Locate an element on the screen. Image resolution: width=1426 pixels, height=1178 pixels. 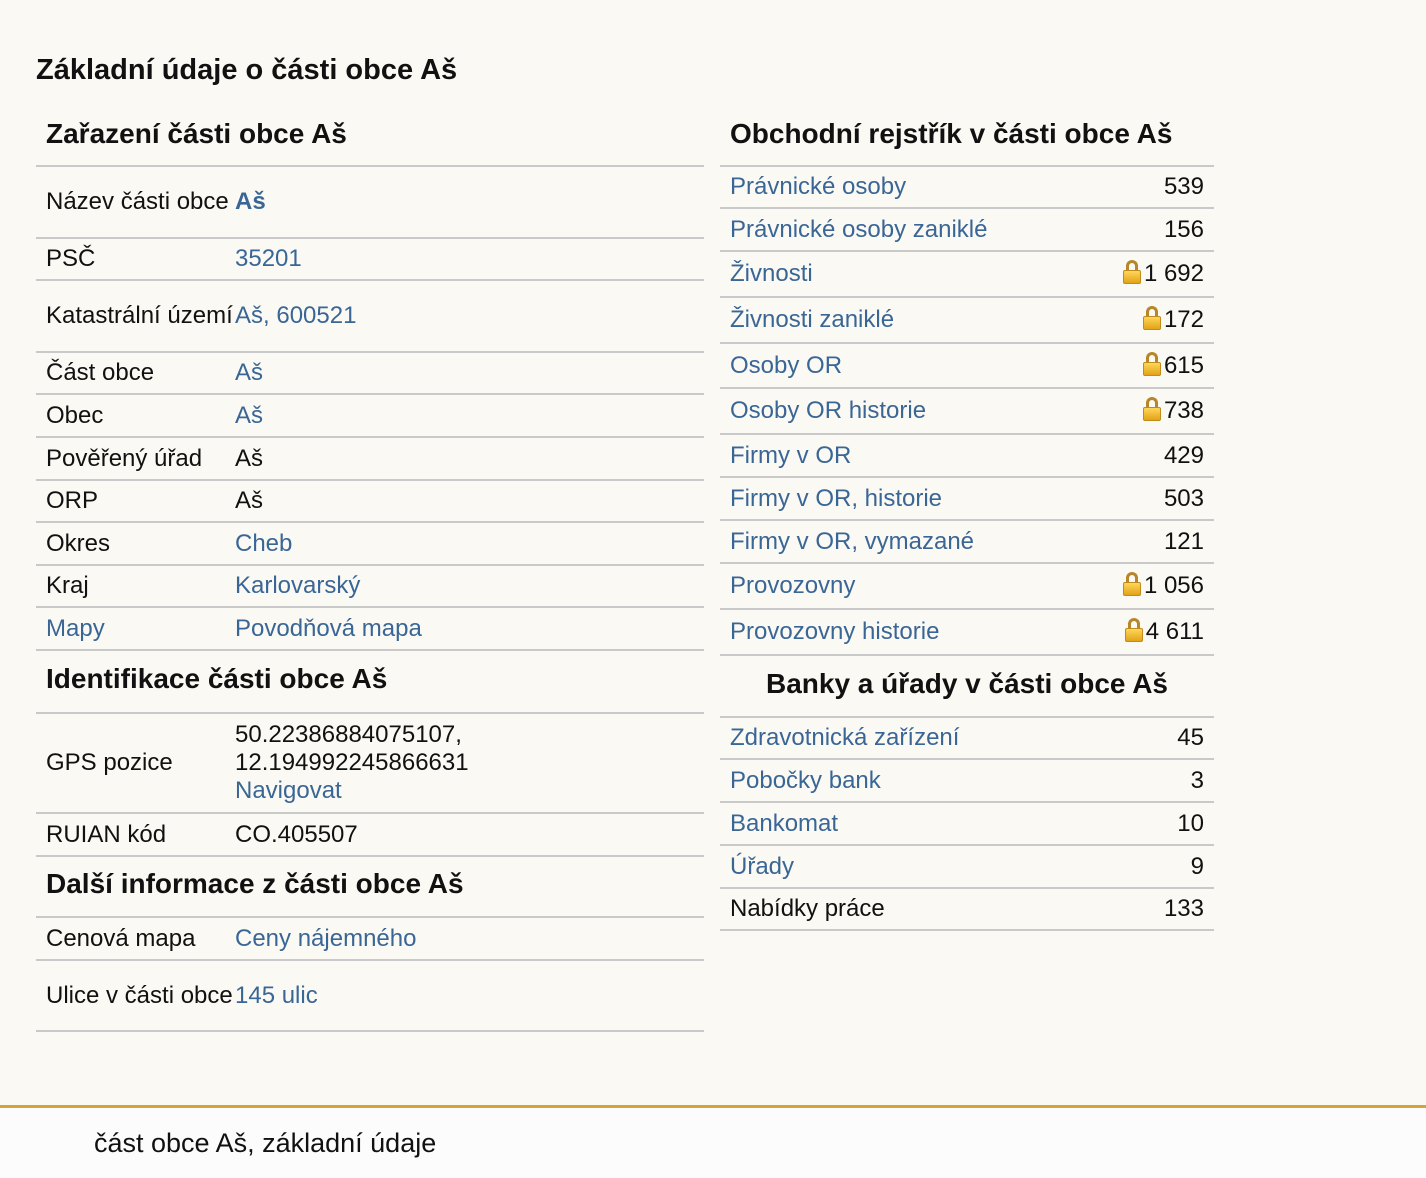
row-label: ORP is located at coordinates (72, 500).